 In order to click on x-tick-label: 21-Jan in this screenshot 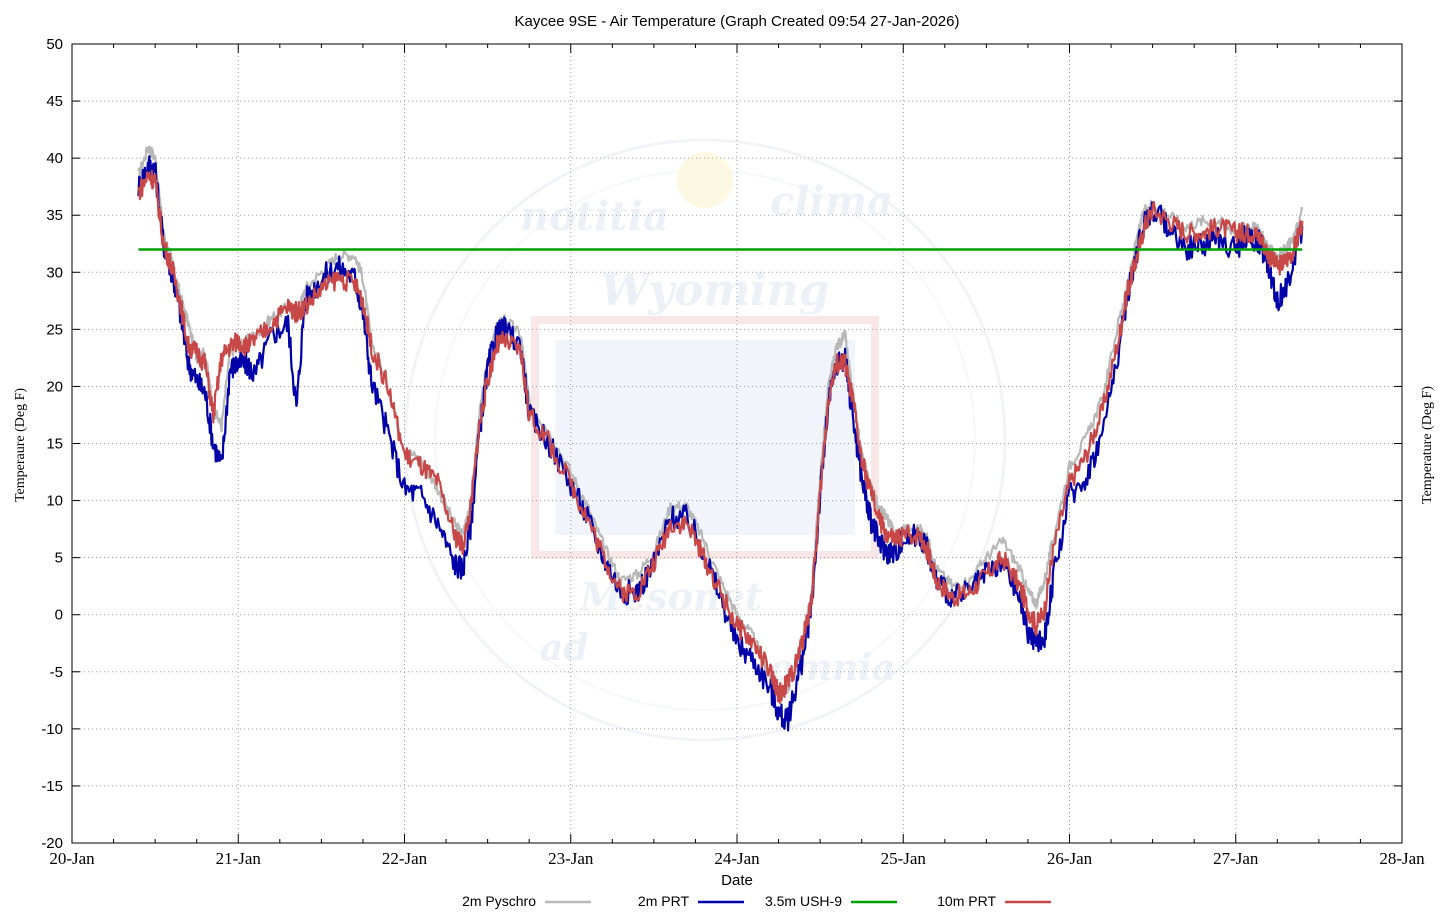, I will do `click(239, 858)`.